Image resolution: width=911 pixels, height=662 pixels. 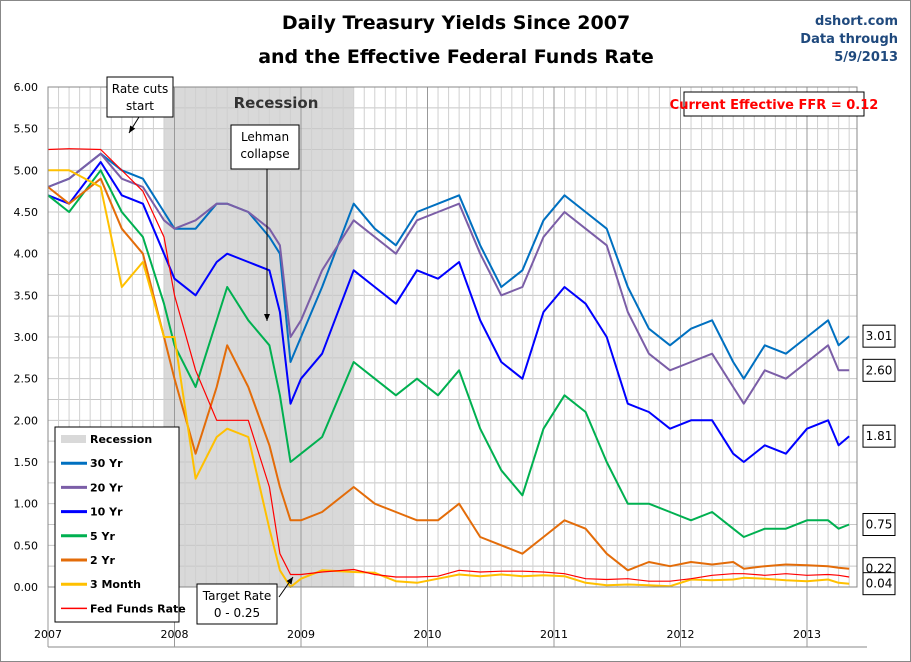 I want to click on annotation-text: collapse, so click(x=264, y=154).